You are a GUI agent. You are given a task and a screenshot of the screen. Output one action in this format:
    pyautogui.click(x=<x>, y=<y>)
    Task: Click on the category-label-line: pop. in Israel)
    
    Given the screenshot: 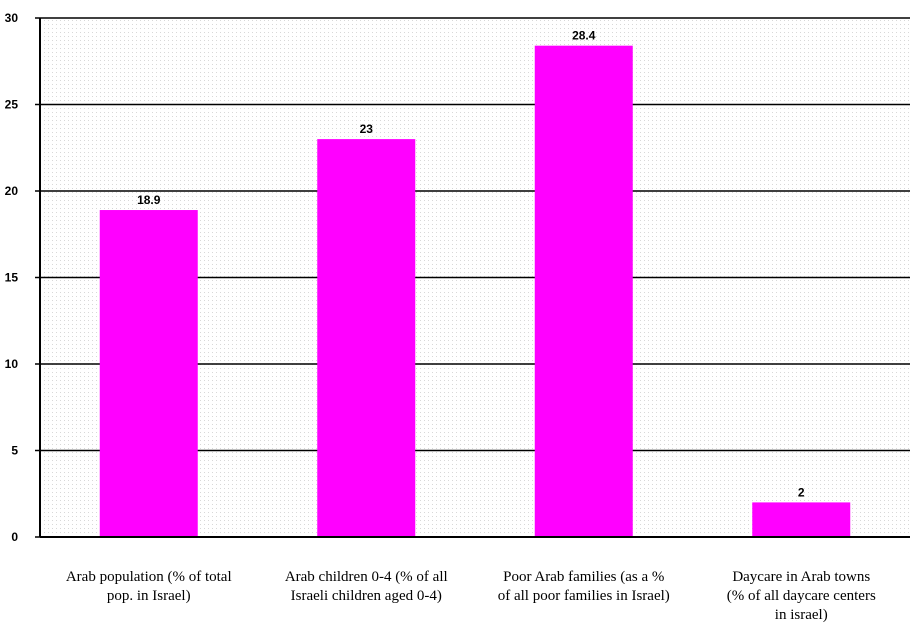 What is the action you would take?
    pyautogui.click(x=149, y=596)
    